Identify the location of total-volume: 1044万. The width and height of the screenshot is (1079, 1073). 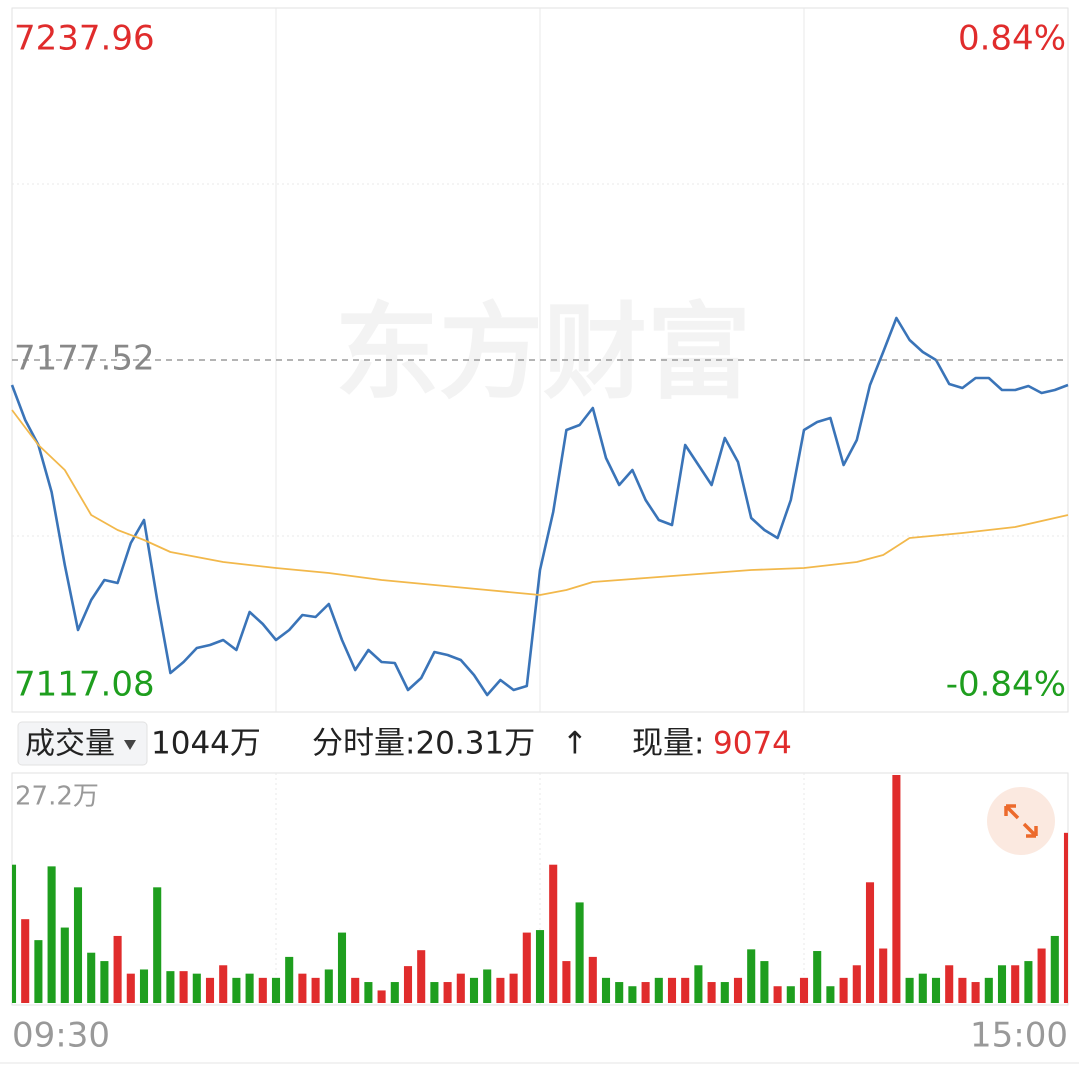
(206, 744).